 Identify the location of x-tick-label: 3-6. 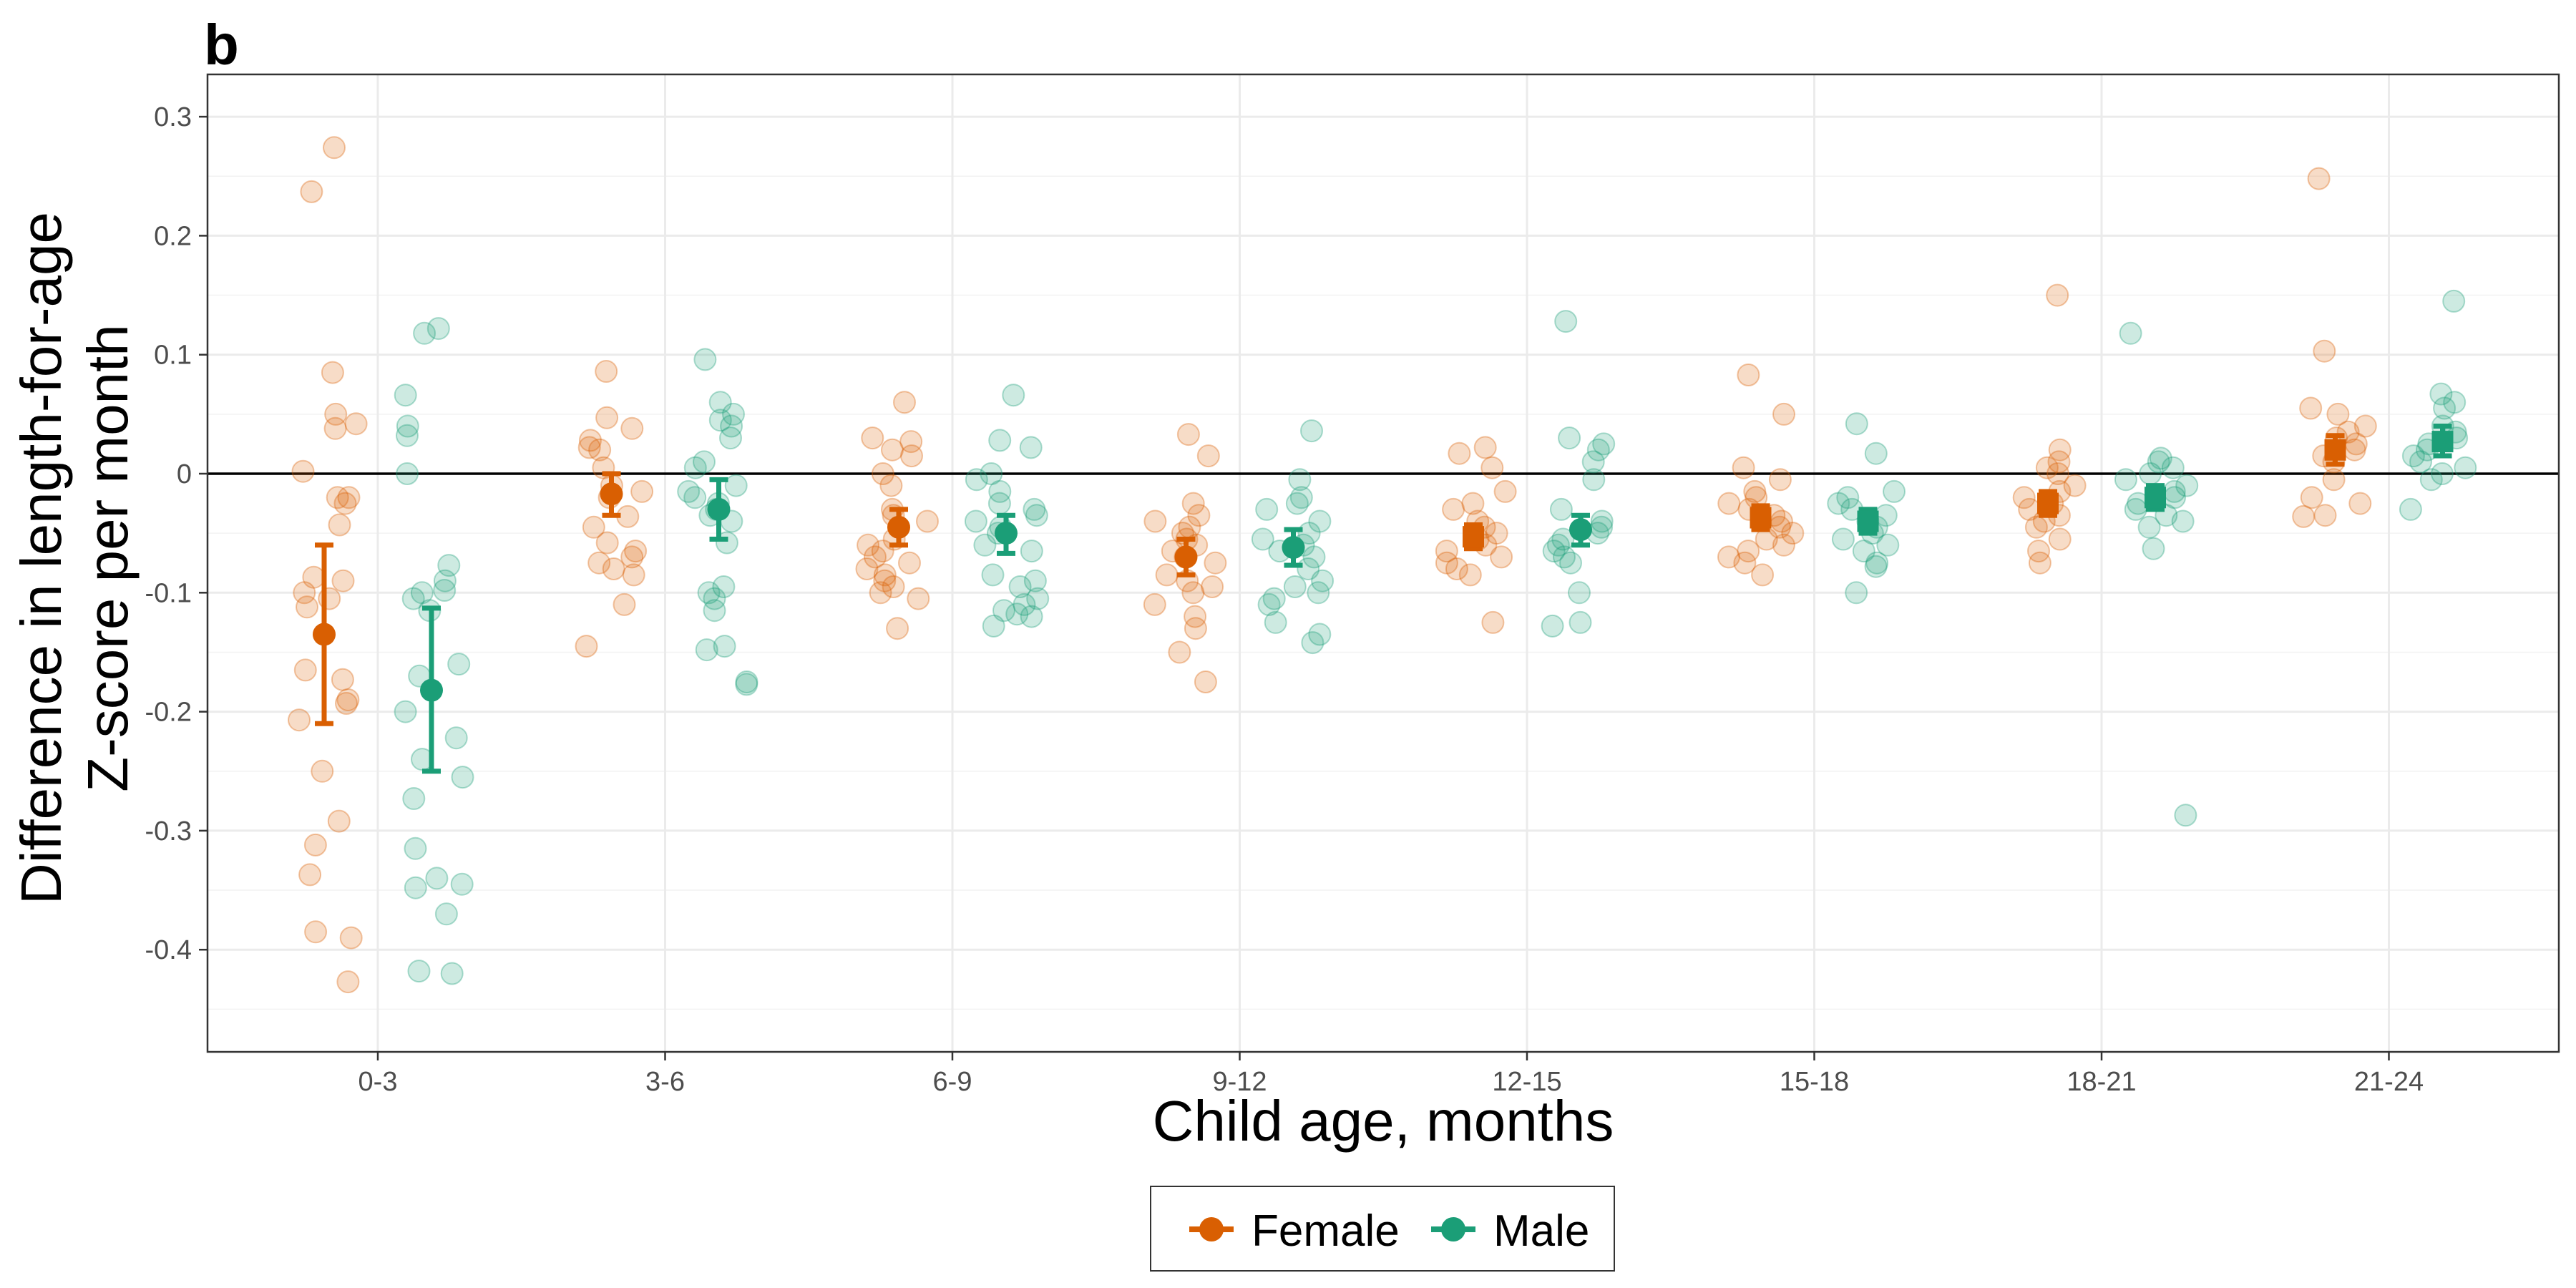
(665, 1082).